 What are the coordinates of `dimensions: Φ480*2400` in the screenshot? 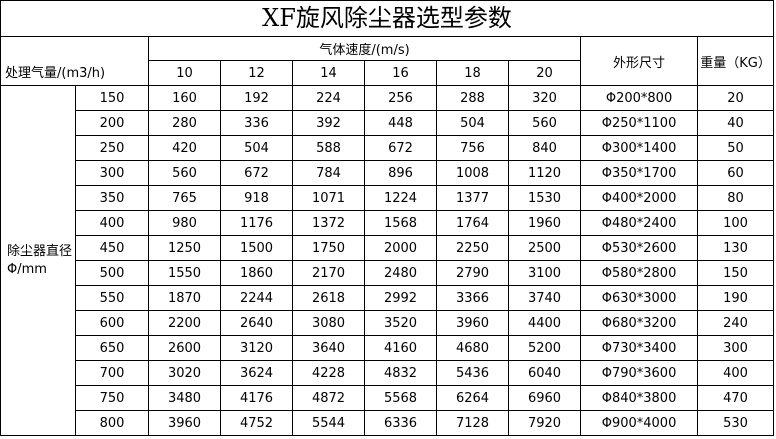 It's located at (639, 223).